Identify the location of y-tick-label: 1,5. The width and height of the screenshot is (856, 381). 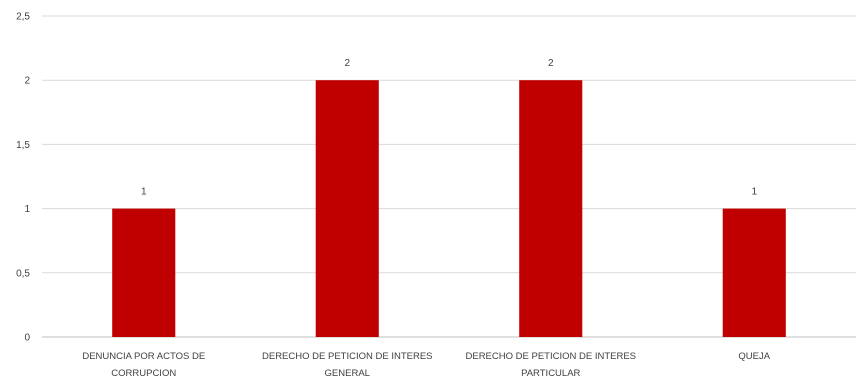
(23, 145).